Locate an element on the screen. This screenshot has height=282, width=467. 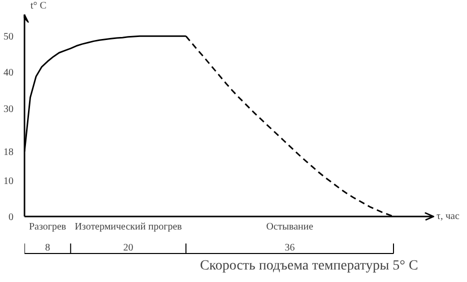
y-axis-title: t° C is located at coordinates (38, 6).